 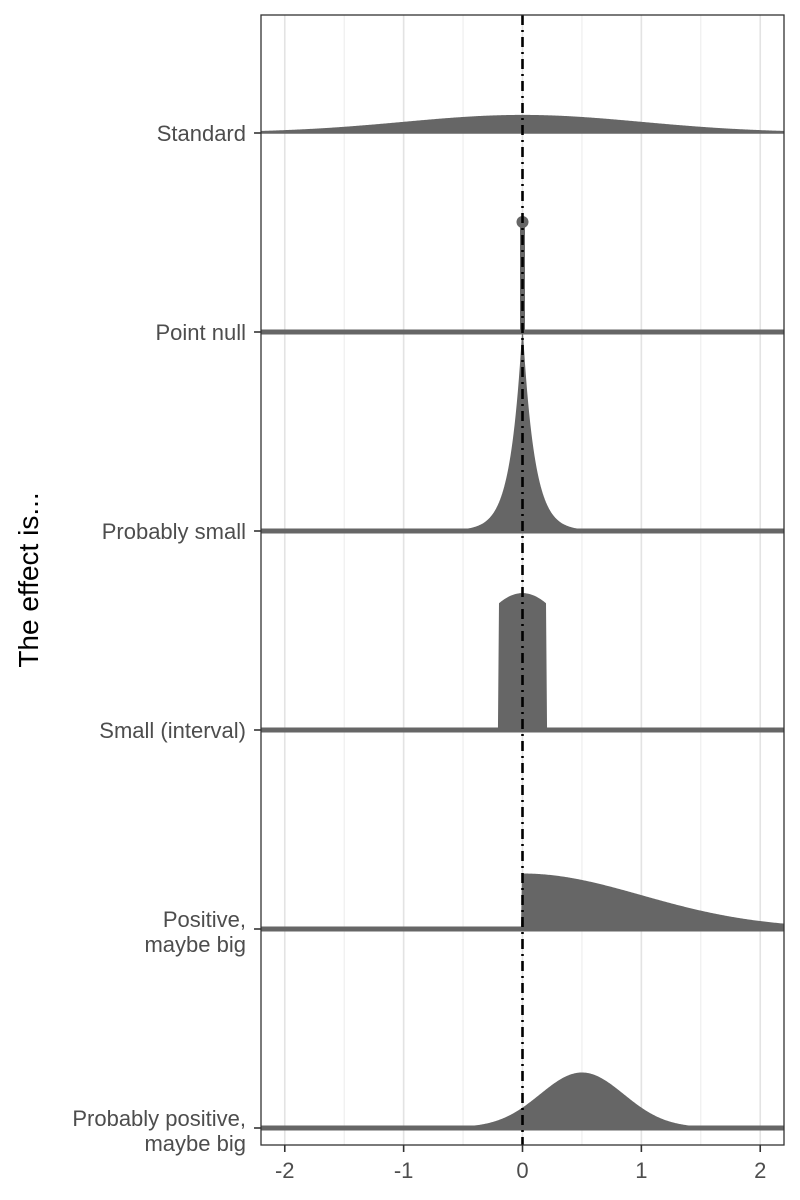 I want to click on y-tick-label: Positive,, so click(x=204, y=919).